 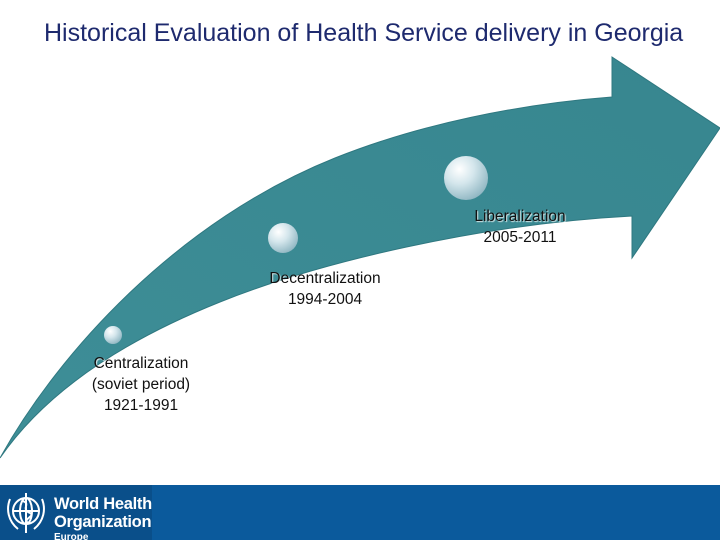 What do you see at coordinates (520, 216) in the screenshot?
I see `stage-name-line: Liberalization` at bounding box center [520, 216].